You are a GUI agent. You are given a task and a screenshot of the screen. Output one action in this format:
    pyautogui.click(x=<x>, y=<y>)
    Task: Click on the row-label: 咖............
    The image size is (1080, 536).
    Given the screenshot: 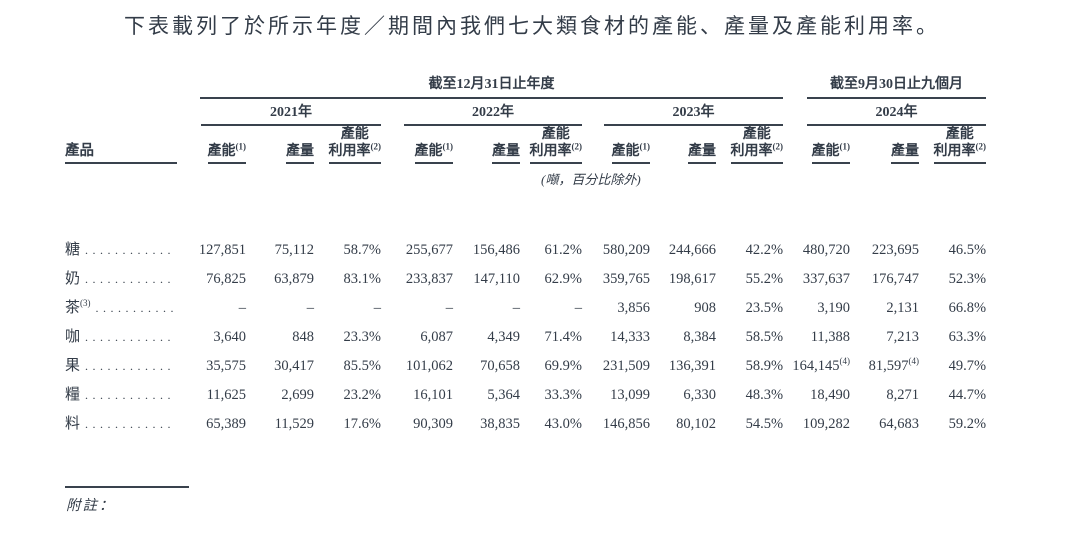 What is the action you would take?
    pyautogui.click(x=120, y=337)
    